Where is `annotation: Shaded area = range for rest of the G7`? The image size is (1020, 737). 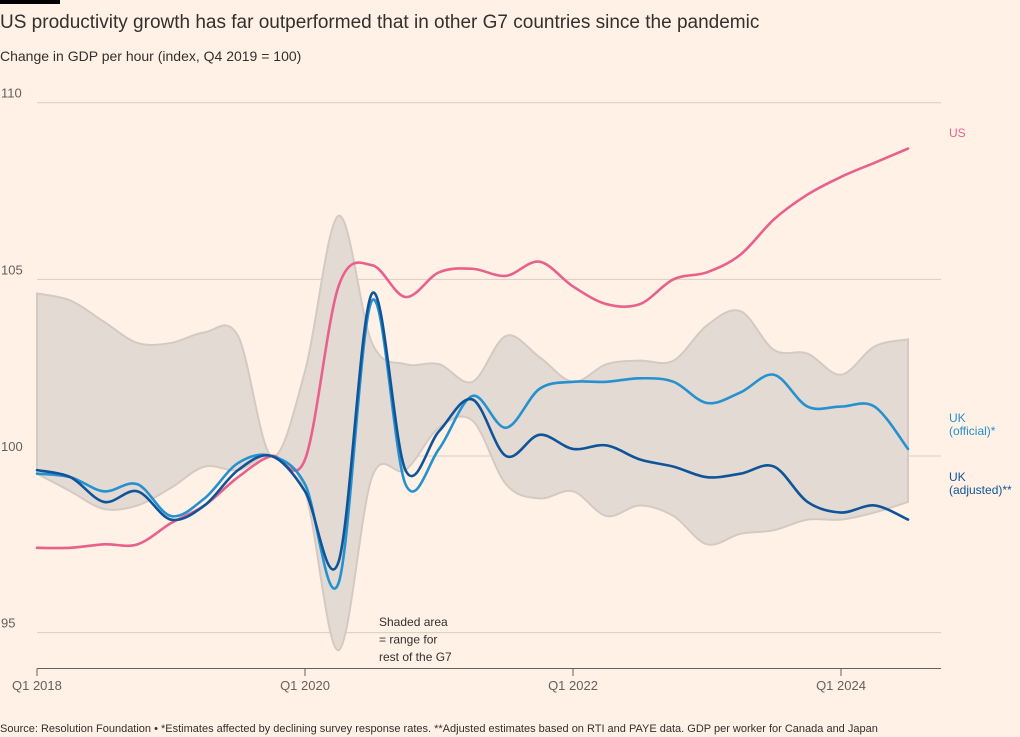
annotation: Shaded area = range for rest of the G7 is located at coordinates (415, 639).